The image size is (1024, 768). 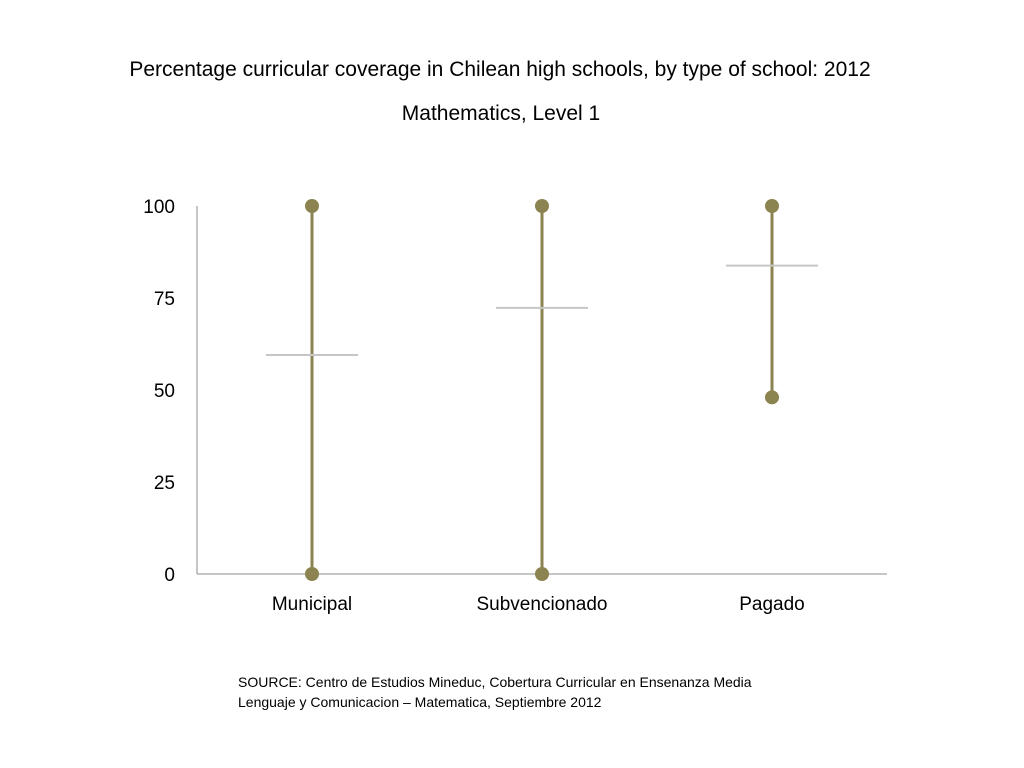 I want to click on y-tick-label: 0, so click(x=169, y=575).